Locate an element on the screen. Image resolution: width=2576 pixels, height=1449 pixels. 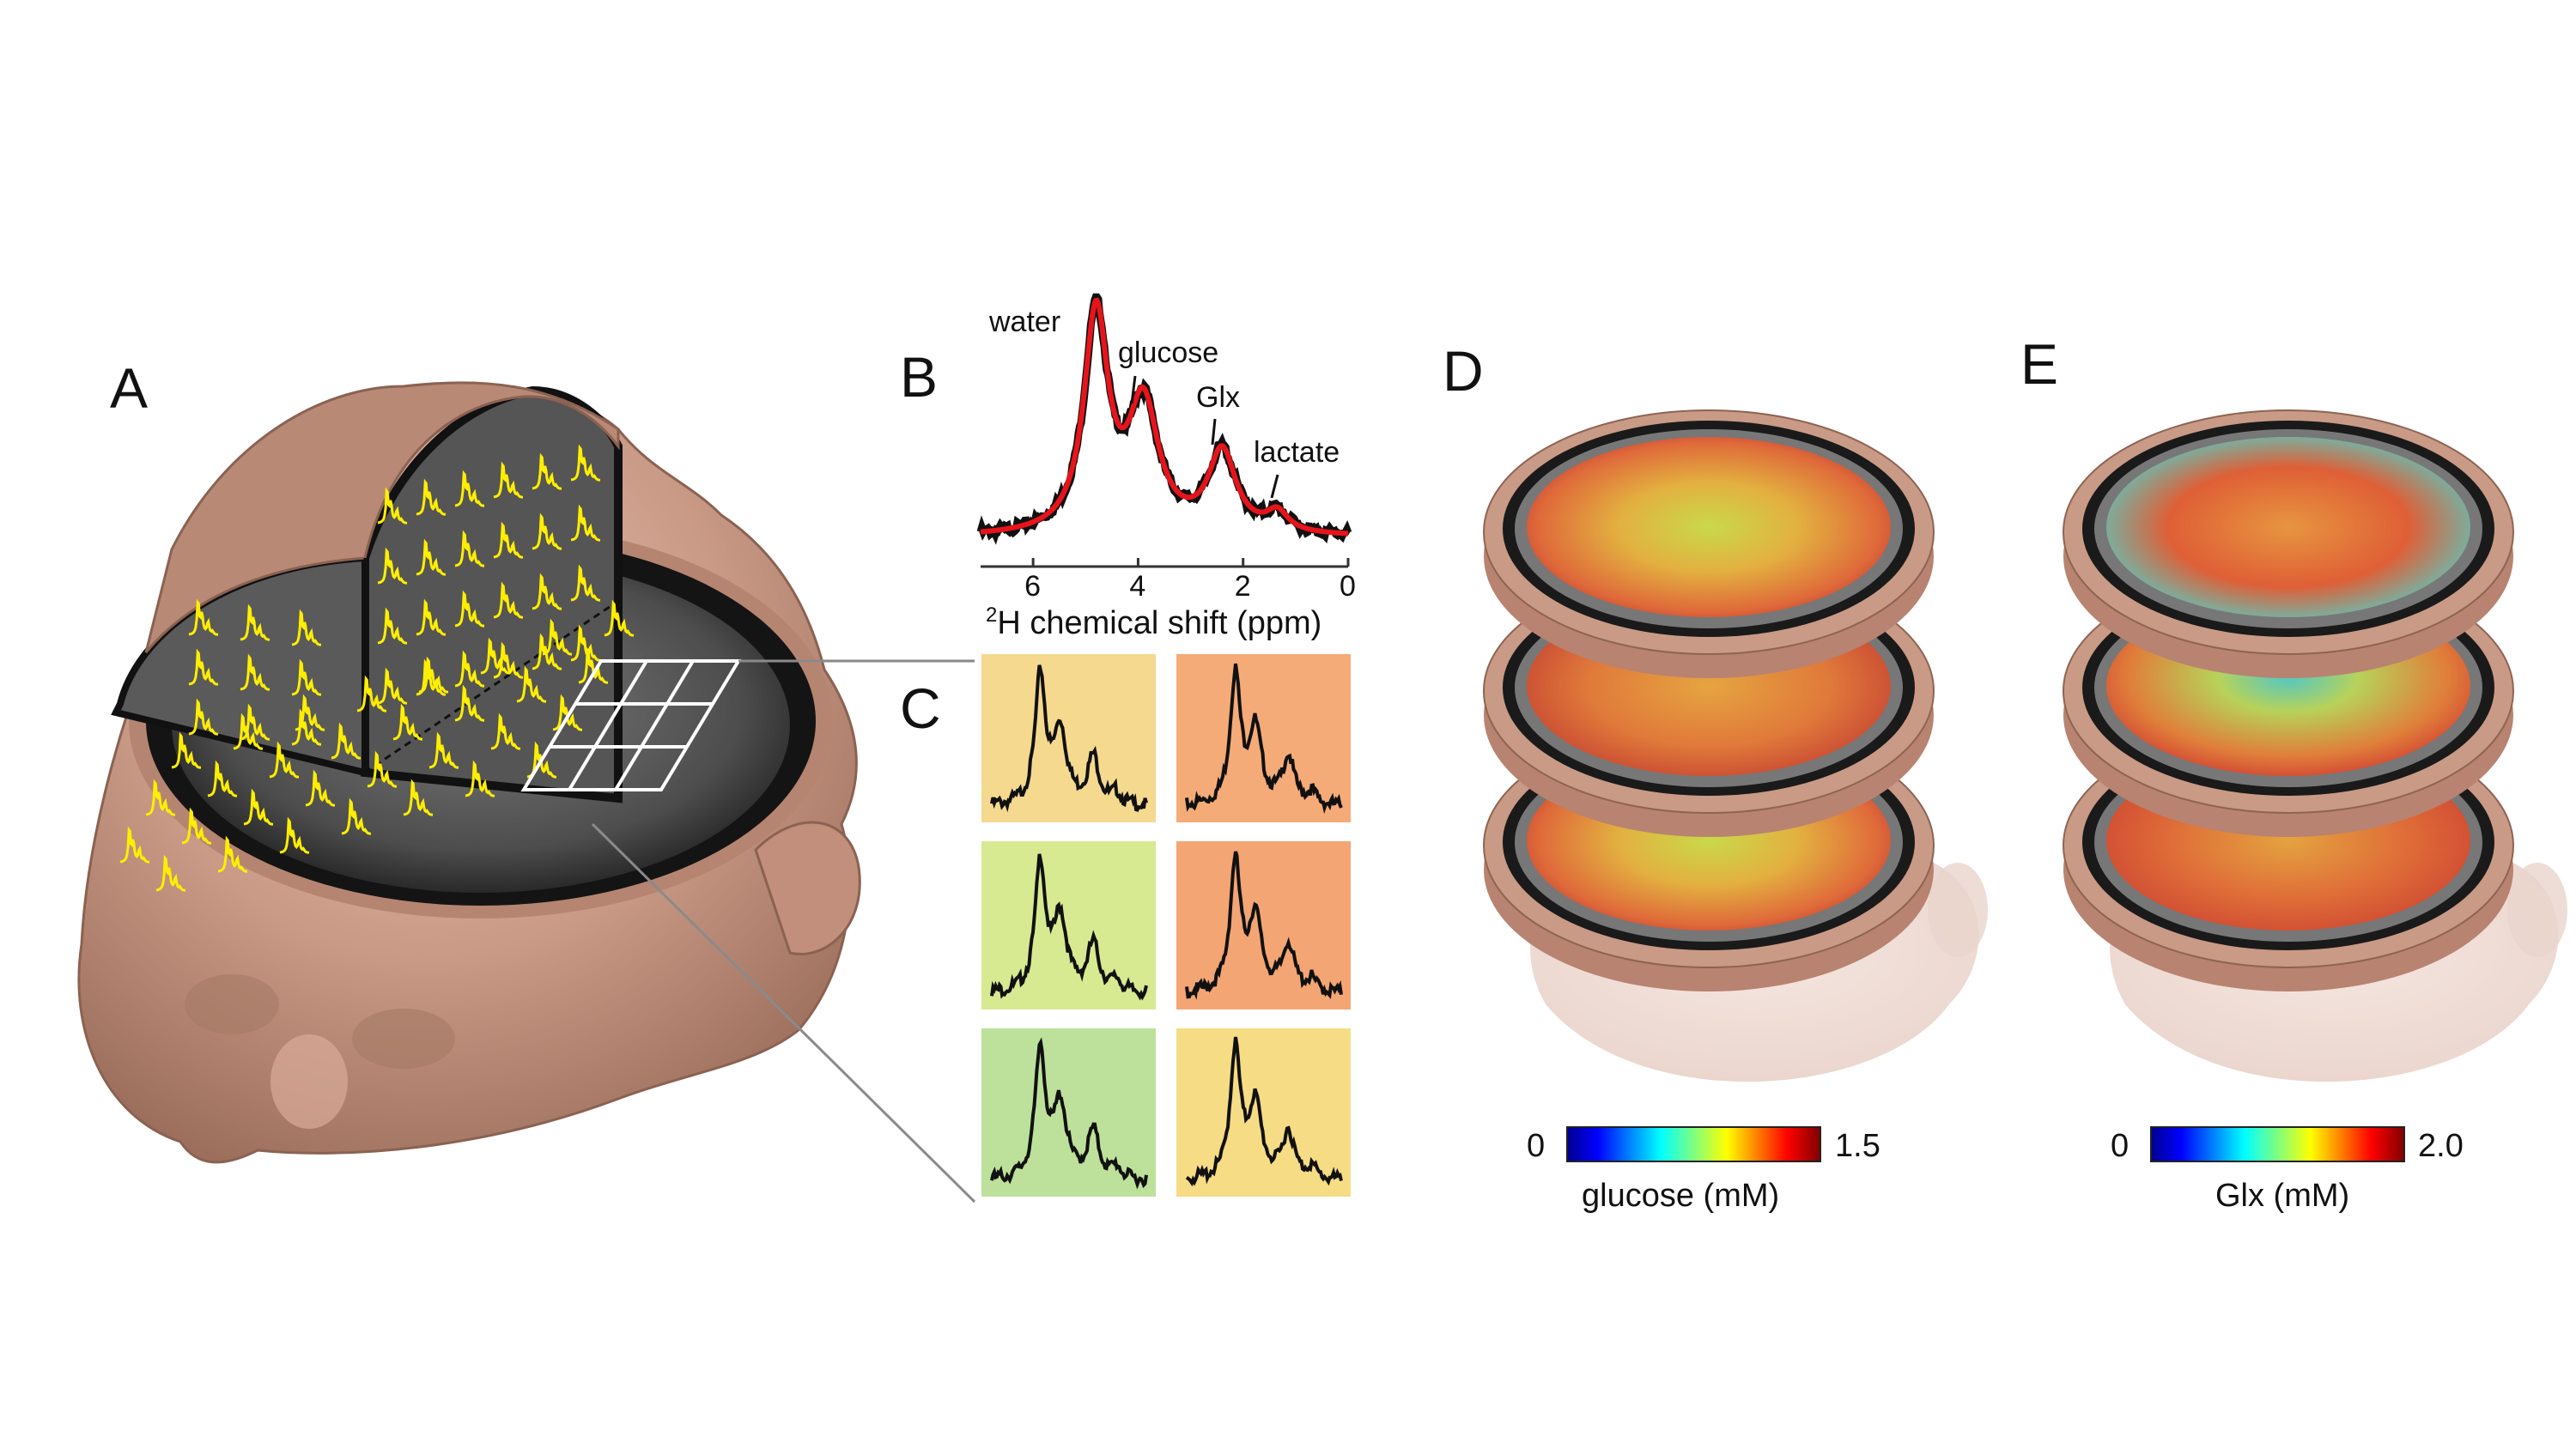
panel-d-letter: D is located at coordinates (1463, 371).